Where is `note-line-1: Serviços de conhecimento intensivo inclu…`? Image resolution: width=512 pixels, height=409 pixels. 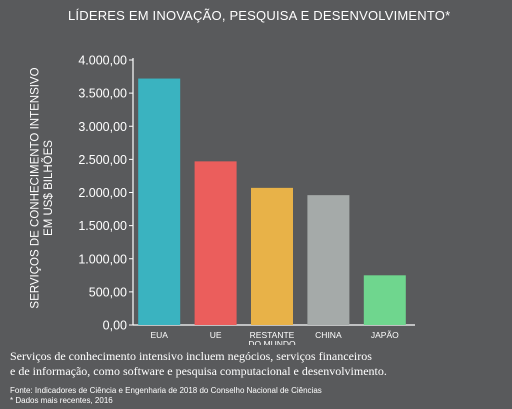
note-line-1: Serviços de conhecimento intensivo inclu… is located at coordinates (191, 356).